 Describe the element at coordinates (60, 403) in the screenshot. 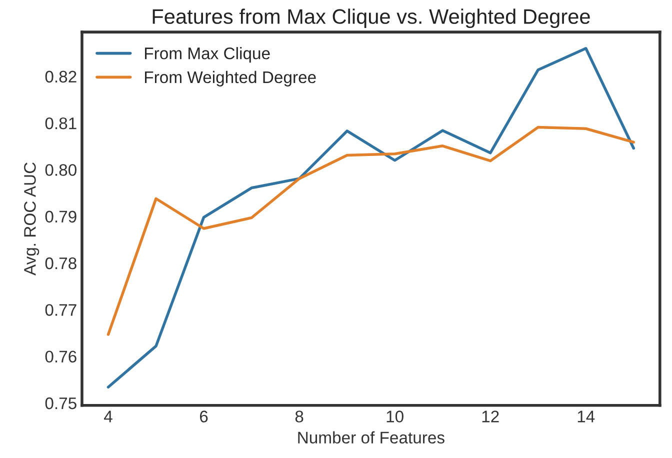

I see `y-tick-label: 0.75` at that location.